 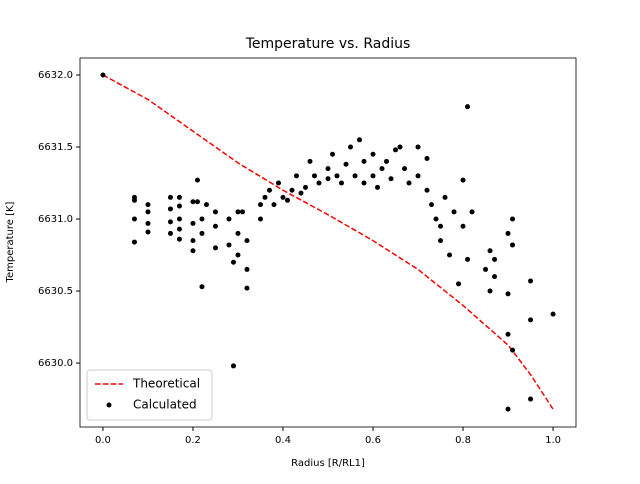 I want to click on legend-label: Calculated, so click(x=165, y=405).